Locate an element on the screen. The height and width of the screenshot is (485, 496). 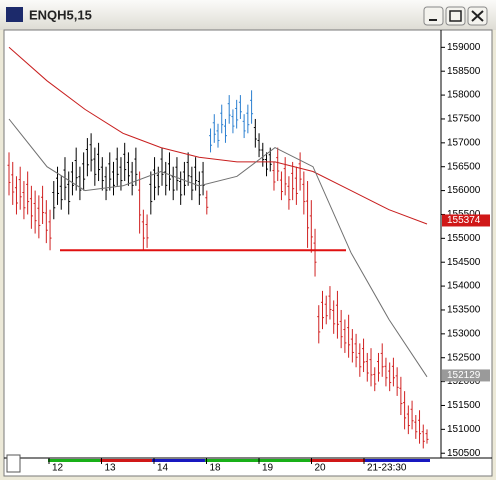
app-icon is located at coordinates (14, 14).